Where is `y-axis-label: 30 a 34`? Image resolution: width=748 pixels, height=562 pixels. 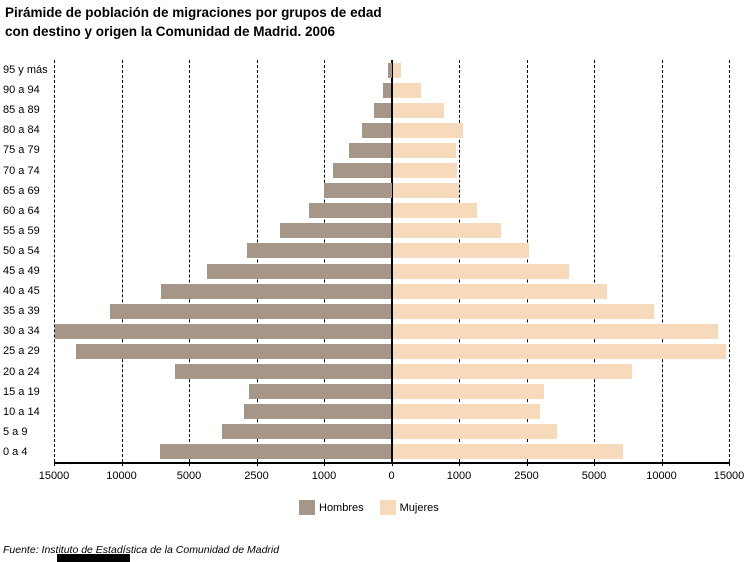
y-axis-label: 30 a 34 is located at coordinates (21, 331).